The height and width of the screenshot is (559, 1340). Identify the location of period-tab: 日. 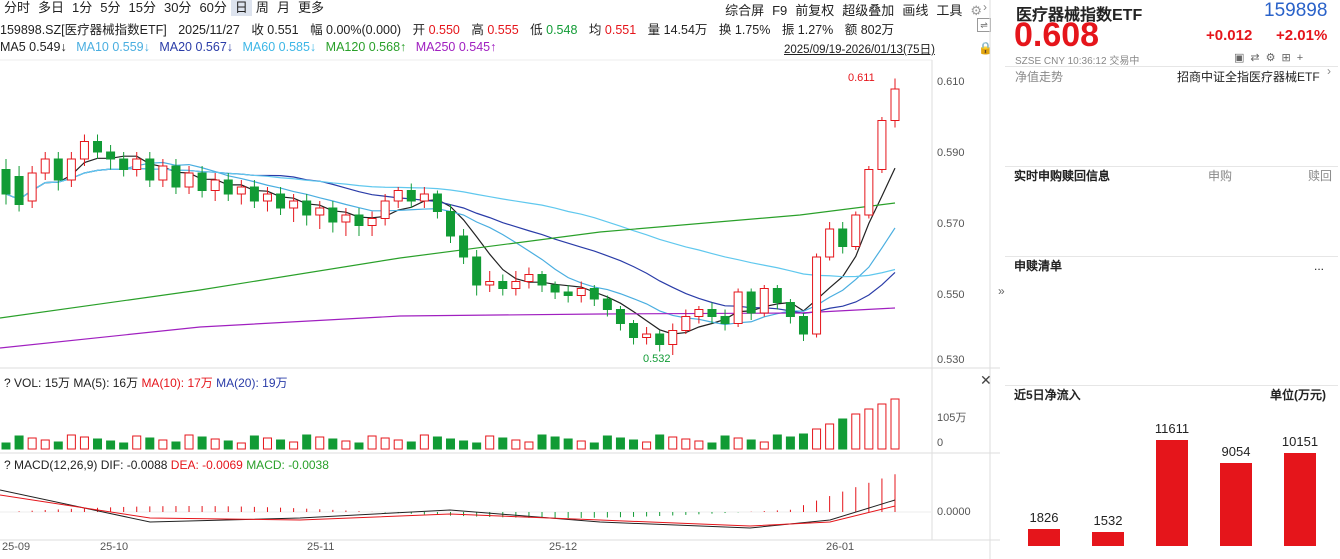
(241, 8).